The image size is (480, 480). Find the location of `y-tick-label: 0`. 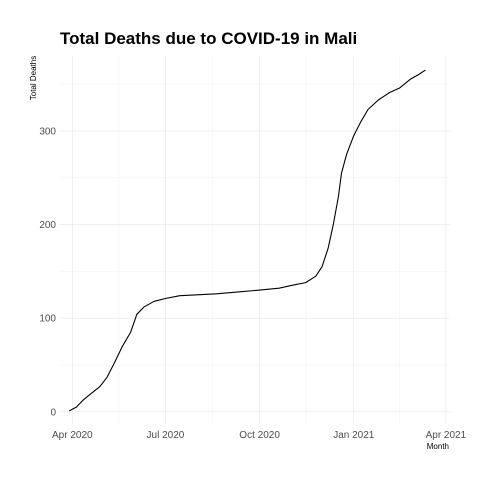

y-tick-label: 0 is located at coordinates (53, 412).